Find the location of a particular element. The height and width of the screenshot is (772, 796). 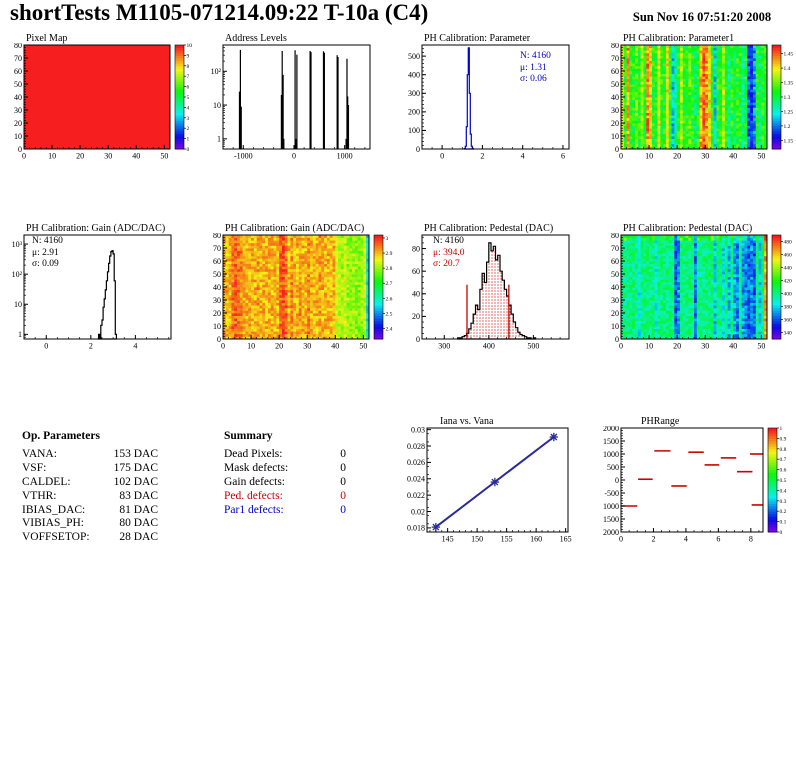

svg-text: 9 is located at coordinates (188, 56).